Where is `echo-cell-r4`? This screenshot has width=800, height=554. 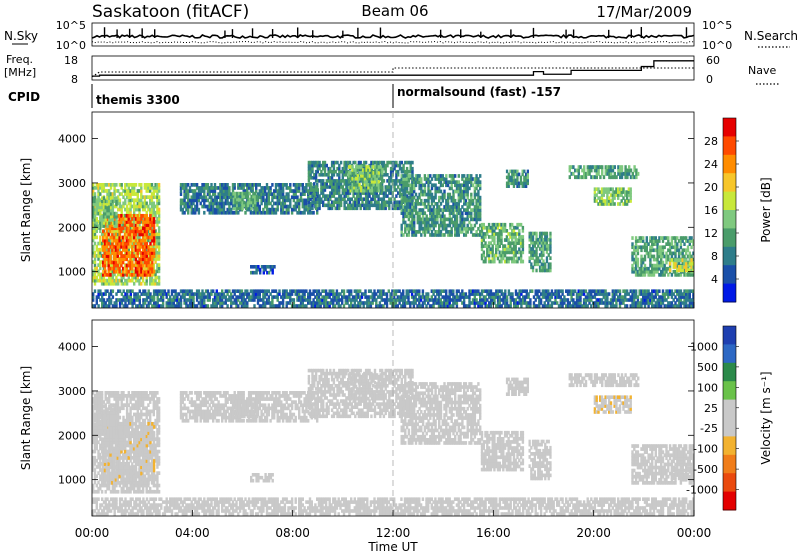
echo-cell-r4 is located at coordinates (239, 205).